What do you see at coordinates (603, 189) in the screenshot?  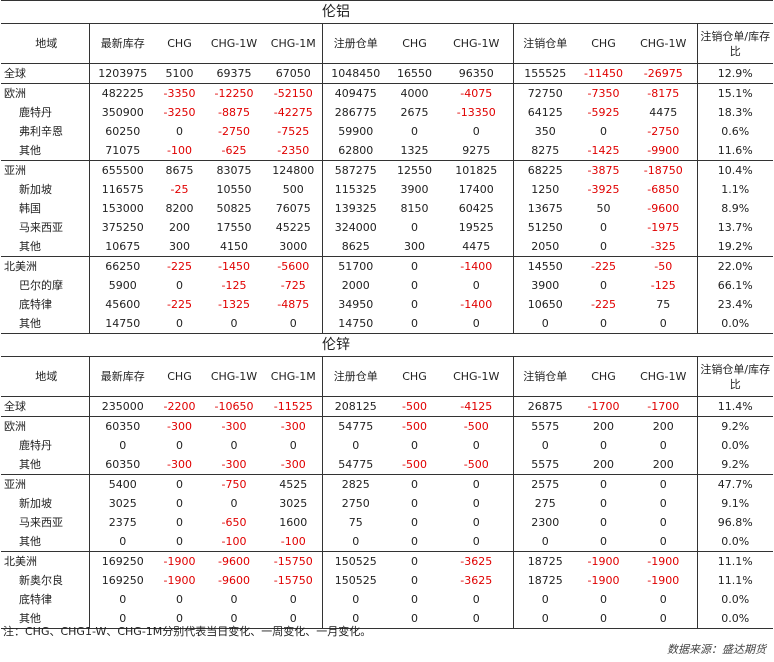 I see `table-cell: -3925` at bounding box center [603, 189].